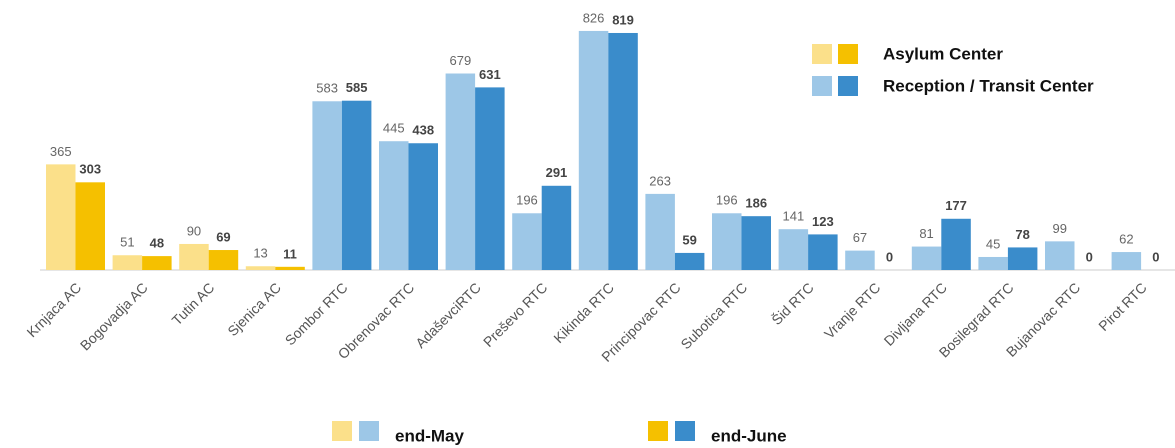  I want to click on x-tick-label: Divljana RTC, so click(915, 313).